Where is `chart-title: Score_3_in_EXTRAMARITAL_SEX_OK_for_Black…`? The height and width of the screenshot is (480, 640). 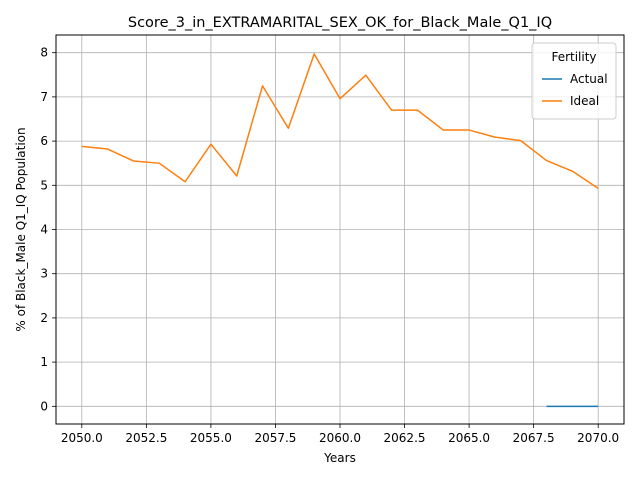 chart-title: Score_3_in_EXTRAMARITAL_SEX_OK_for_Black… is located at coordinates (340, 23).